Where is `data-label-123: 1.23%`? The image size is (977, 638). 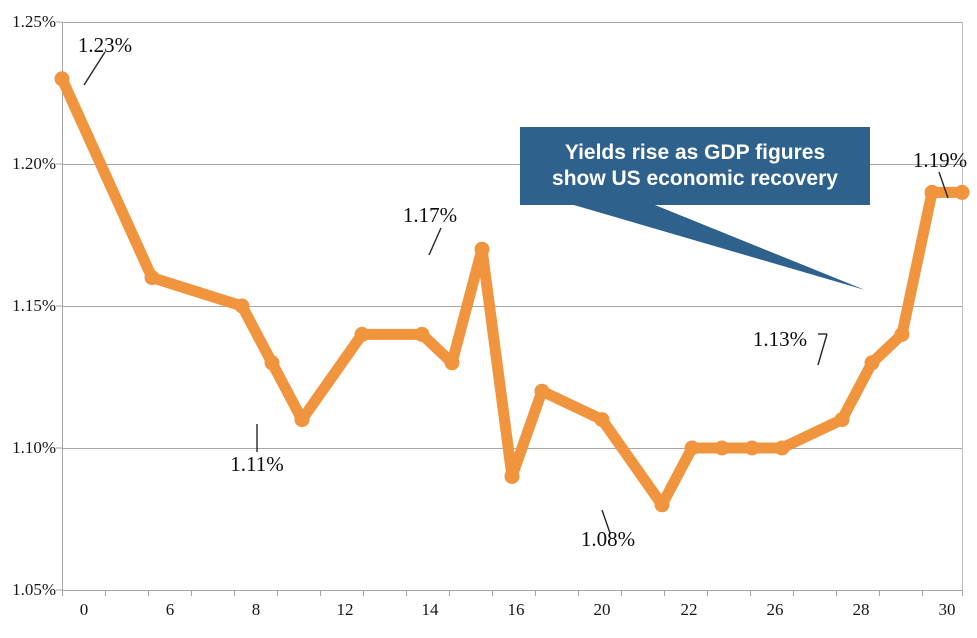 data-label-123: 1.23% is located at coordinates (105, 45).